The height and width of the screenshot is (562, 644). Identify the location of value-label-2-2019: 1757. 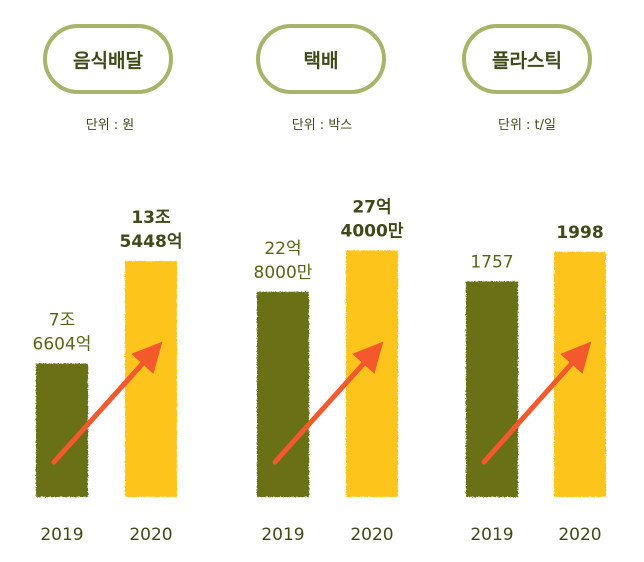
(491, 262).